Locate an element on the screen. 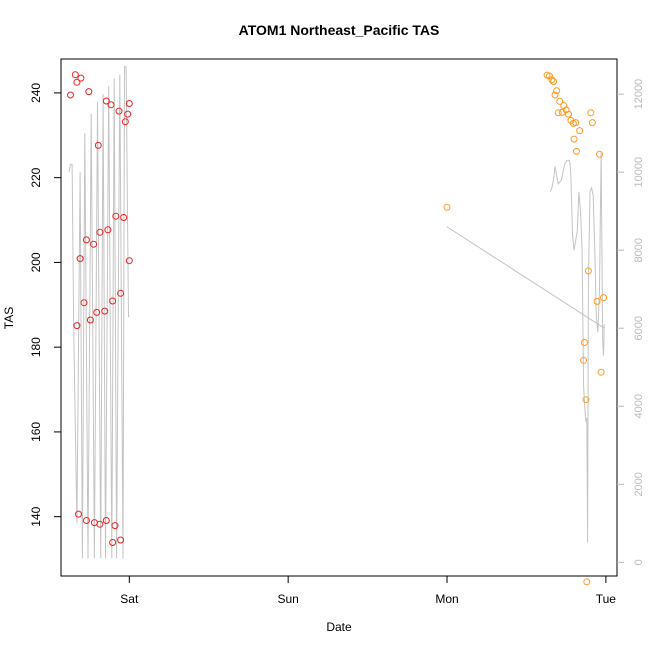 The width and height of the screenshot is (650, 650). y2-tick-label: 10000 is located at coordinates (639, 172).